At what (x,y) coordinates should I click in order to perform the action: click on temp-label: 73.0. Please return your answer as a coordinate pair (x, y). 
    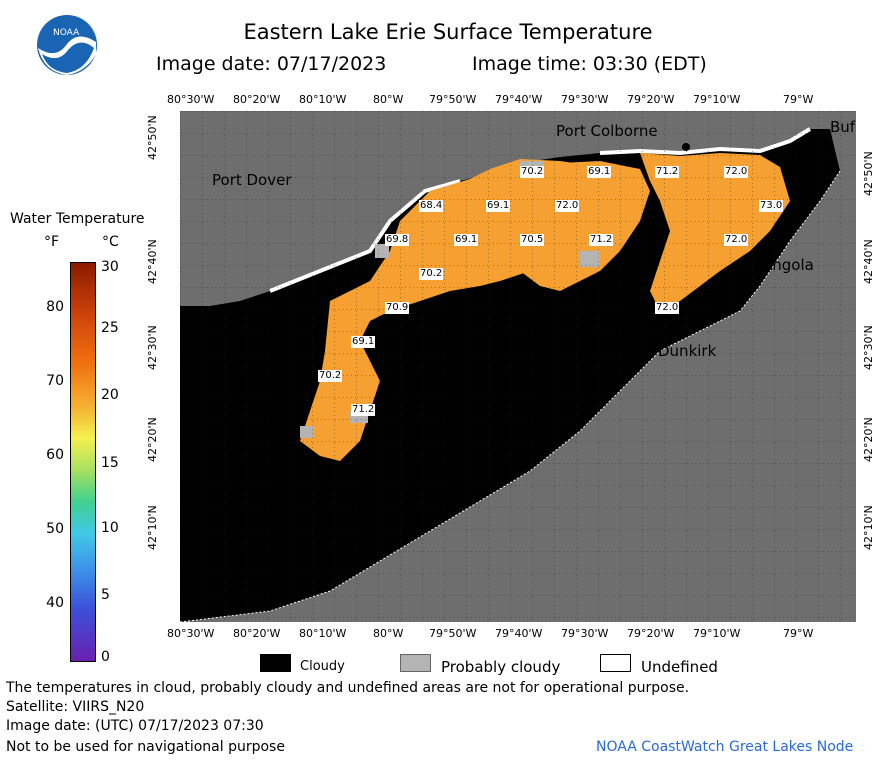
    Looking at the image, I should click on (771, 206).